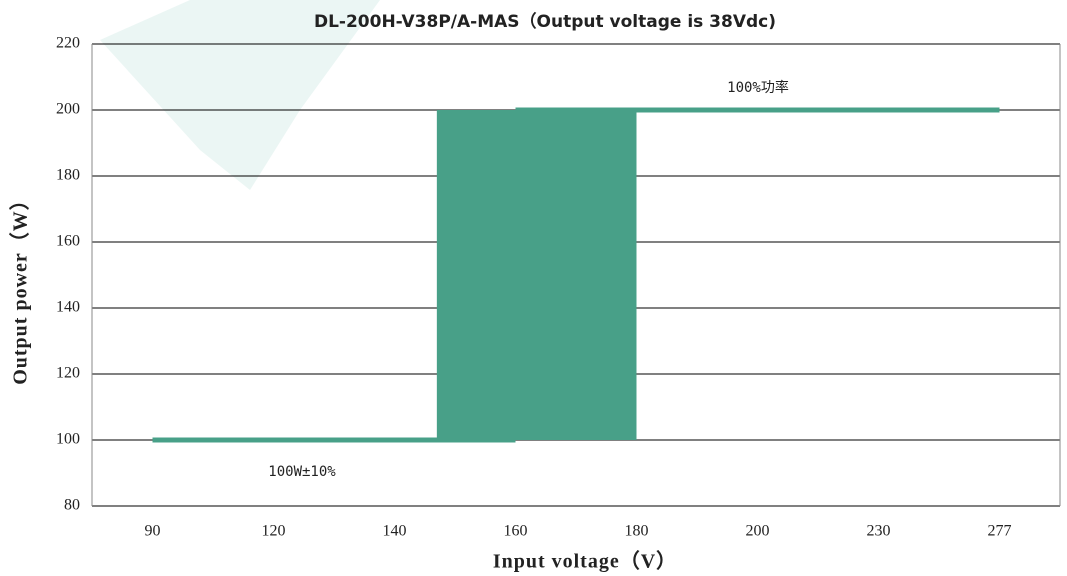 Image resolution: width=1067 pixels, height=576 pixels. I want to click on x-tick-label: 230, so click(879, 531).